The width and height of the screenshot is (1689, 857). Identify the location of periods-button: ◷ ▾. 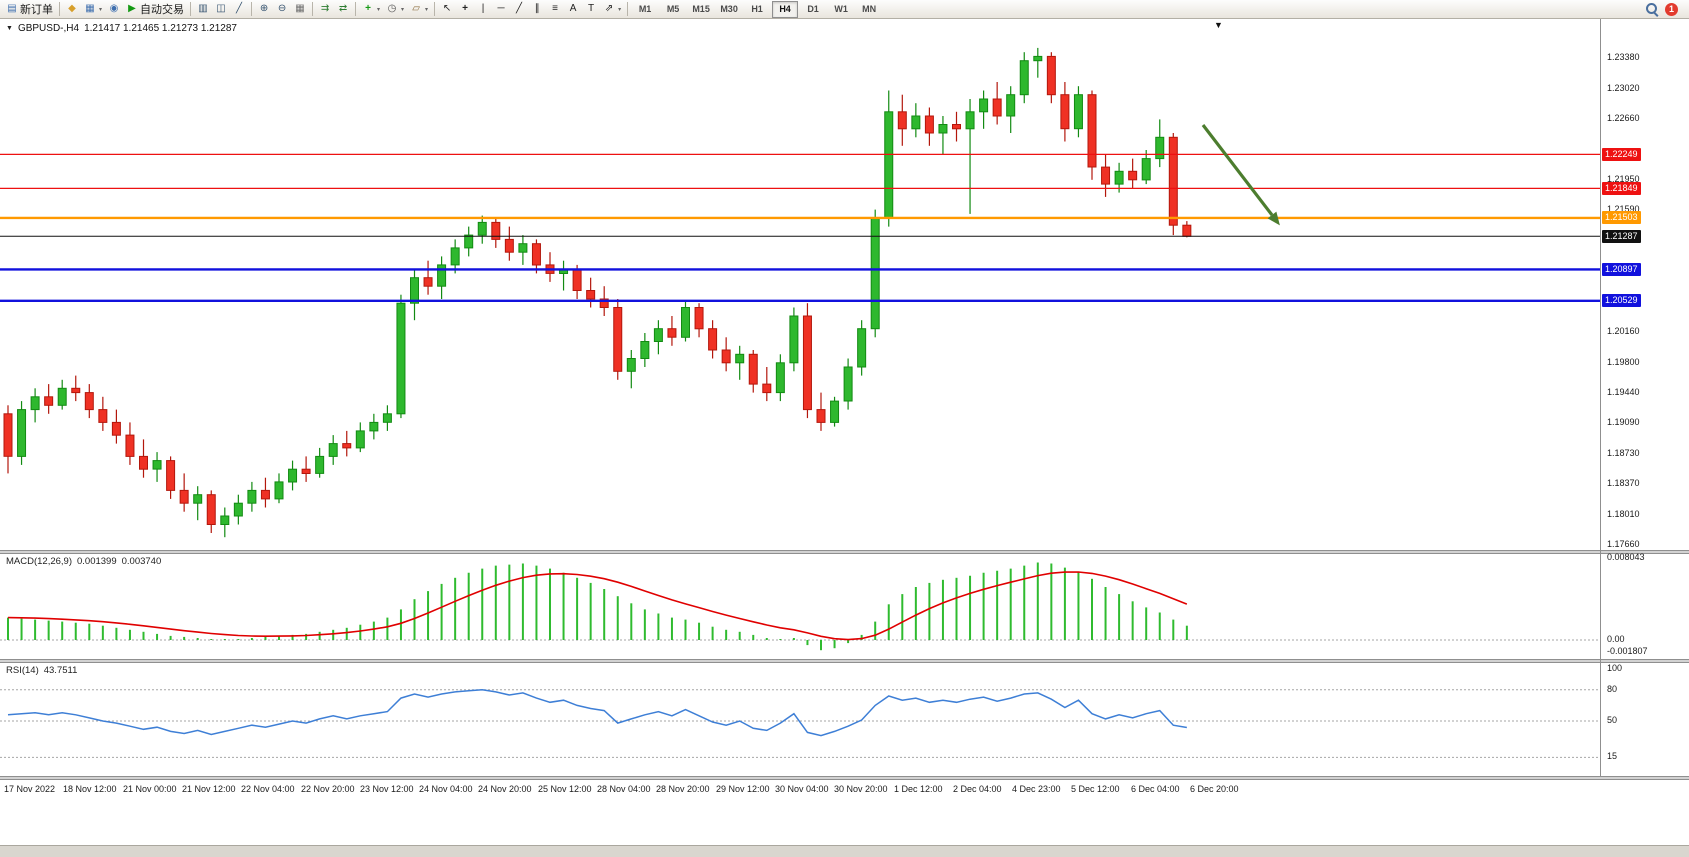
(395, 9).